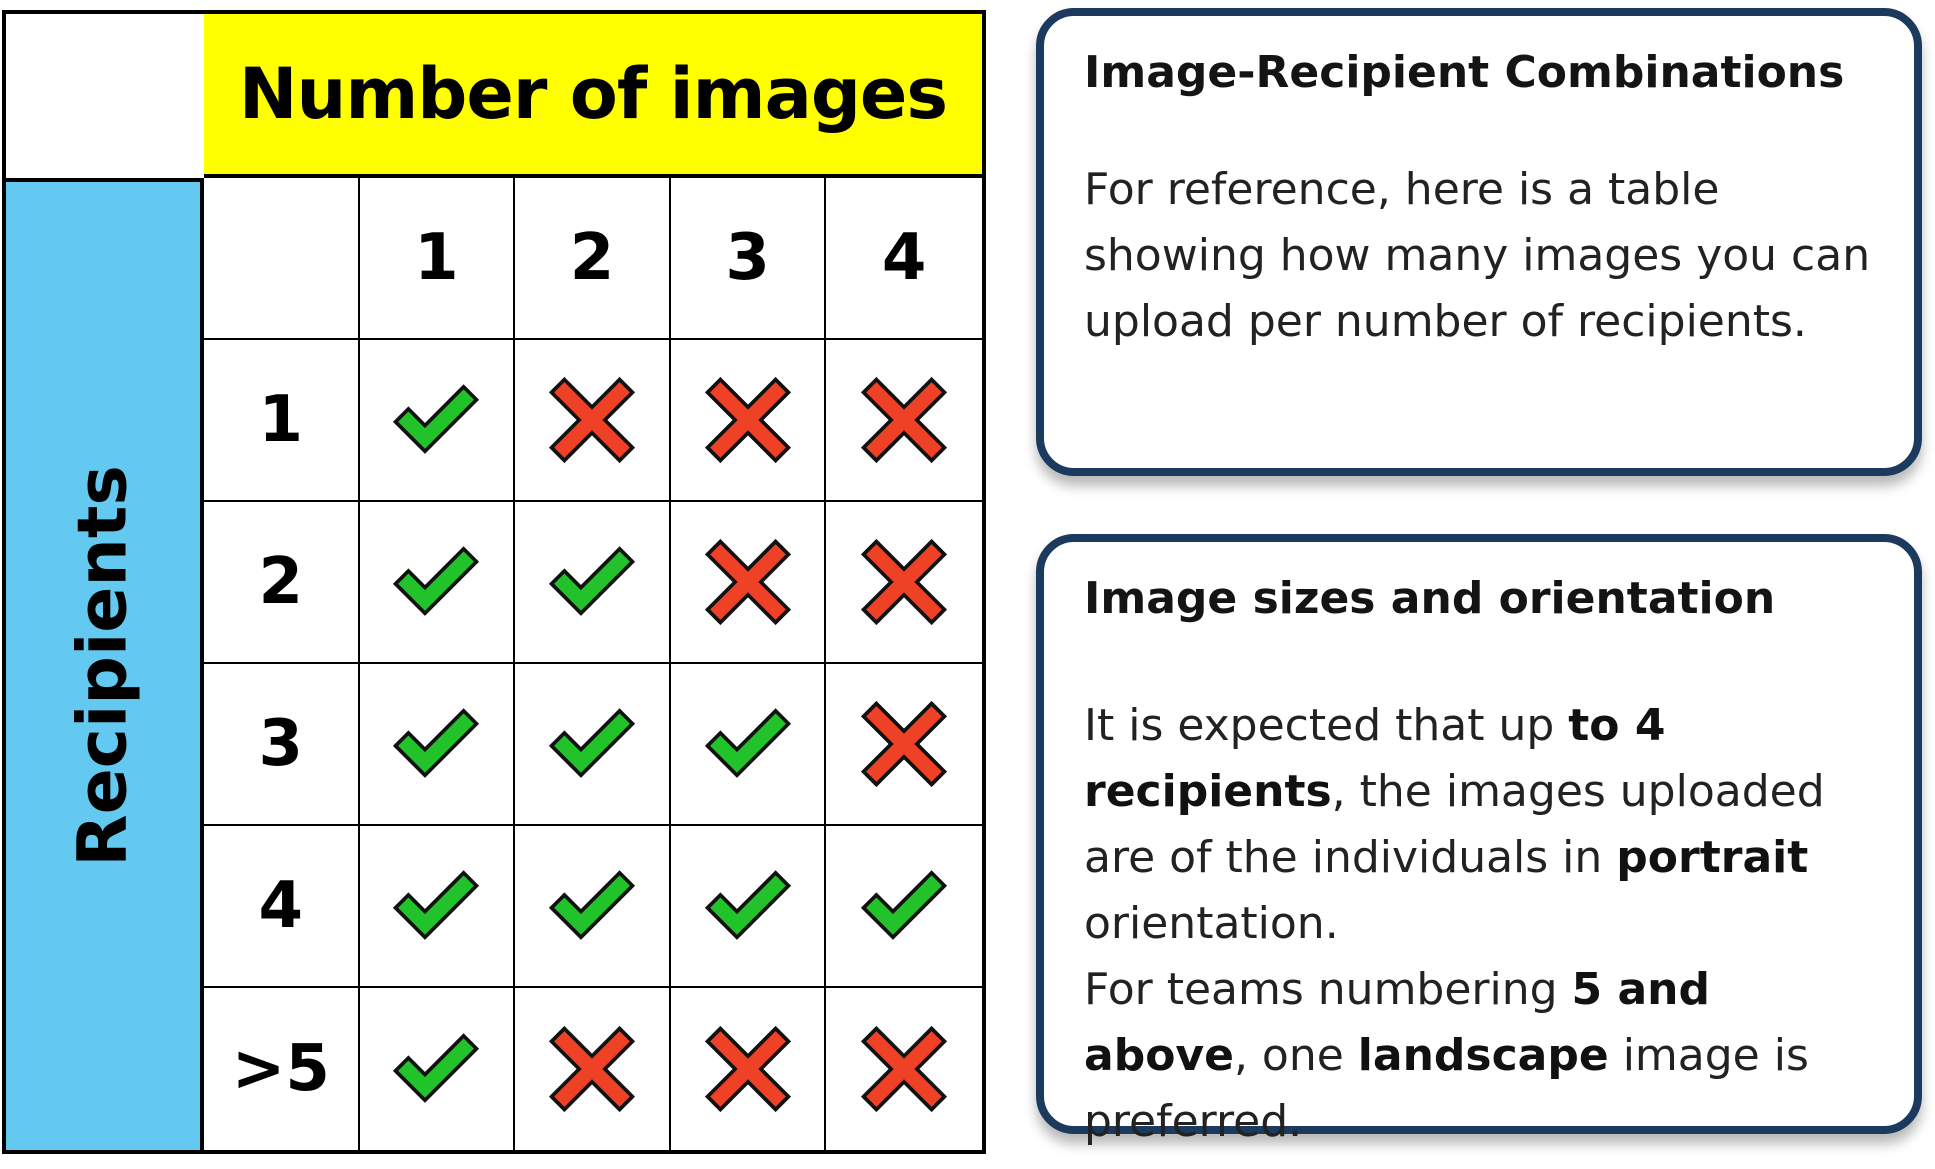 The image size is (1935, 1169). What do you see at coordinates (1397, 1023) in the screenshot?
I see `emphasis-text: 5 and above` at bounding box center [1397, 1023].